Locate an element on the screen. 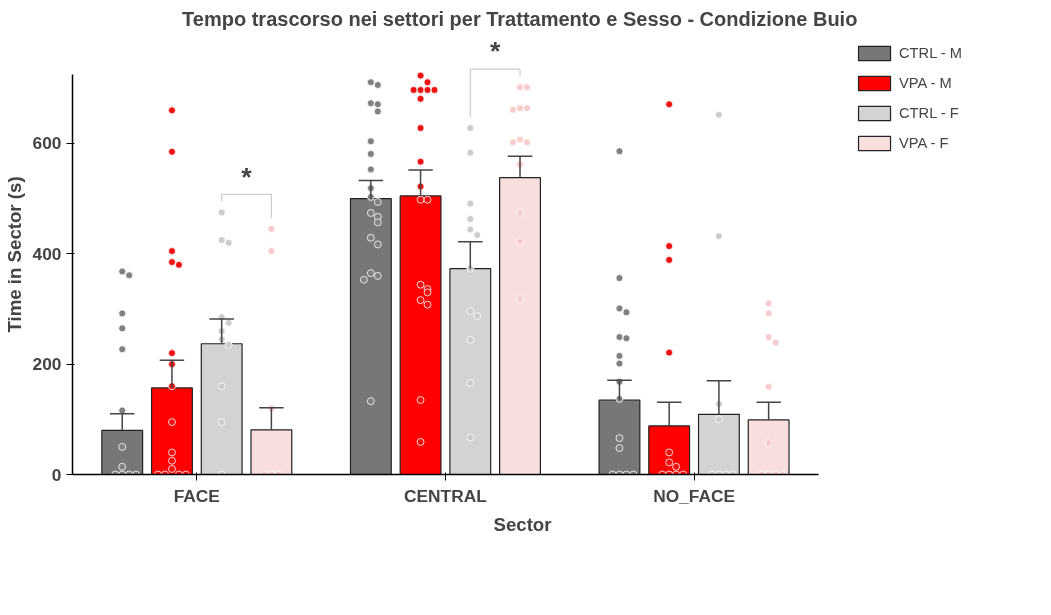 This screenshot has width=1051, height=615. legend-label: VPA - M is located at coordinates (925, 83).